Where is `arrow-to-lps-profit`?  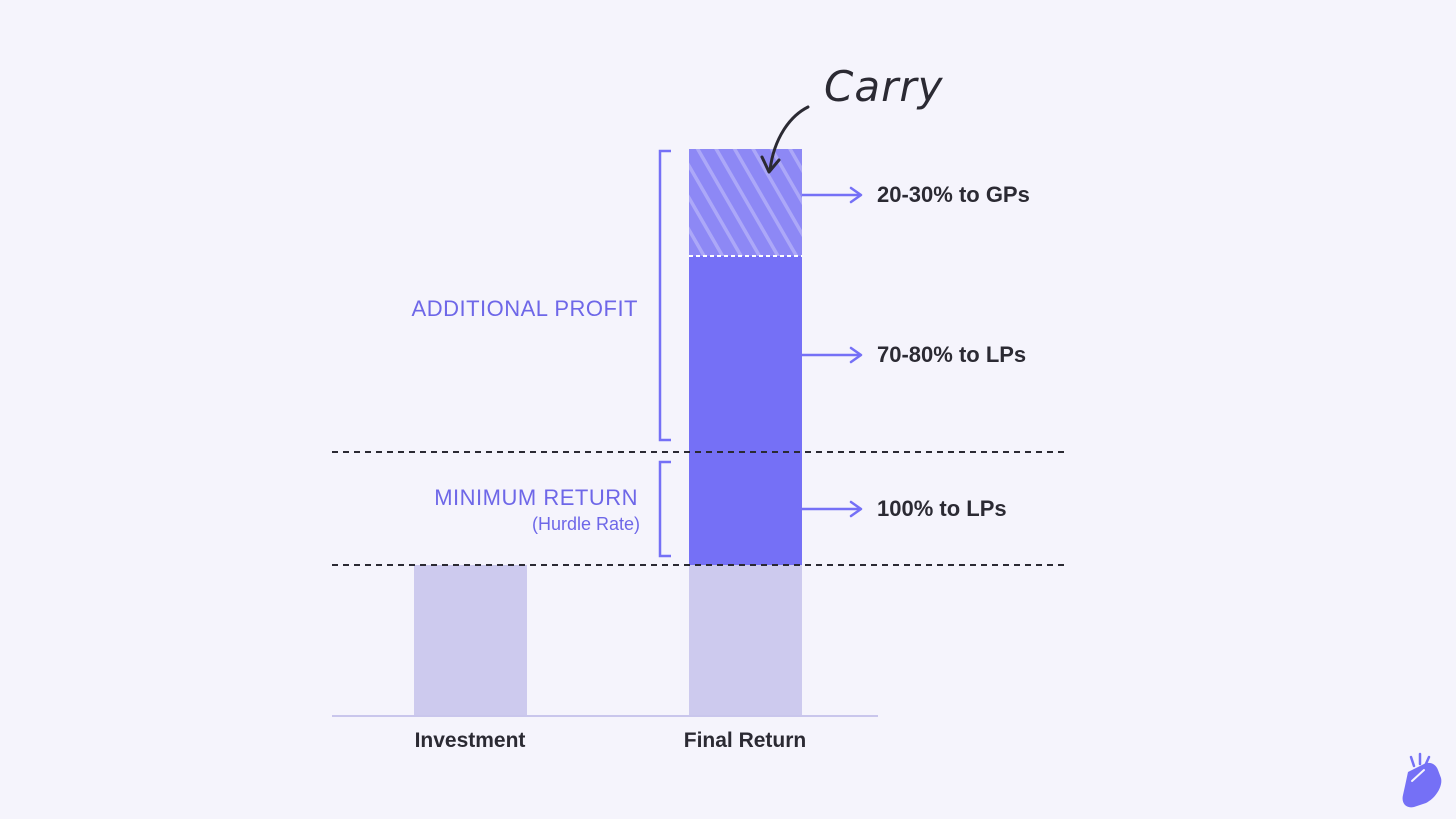 arrow-to-lps-profit is located at coordinates (831, 355).